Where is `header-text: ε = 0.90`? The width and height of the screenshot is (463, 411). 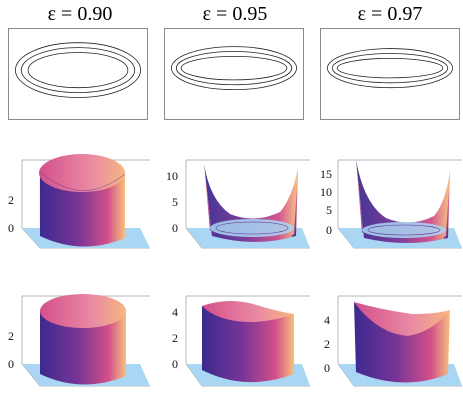 header-text: ε = 0.90 is located at coordinates (80, 14).